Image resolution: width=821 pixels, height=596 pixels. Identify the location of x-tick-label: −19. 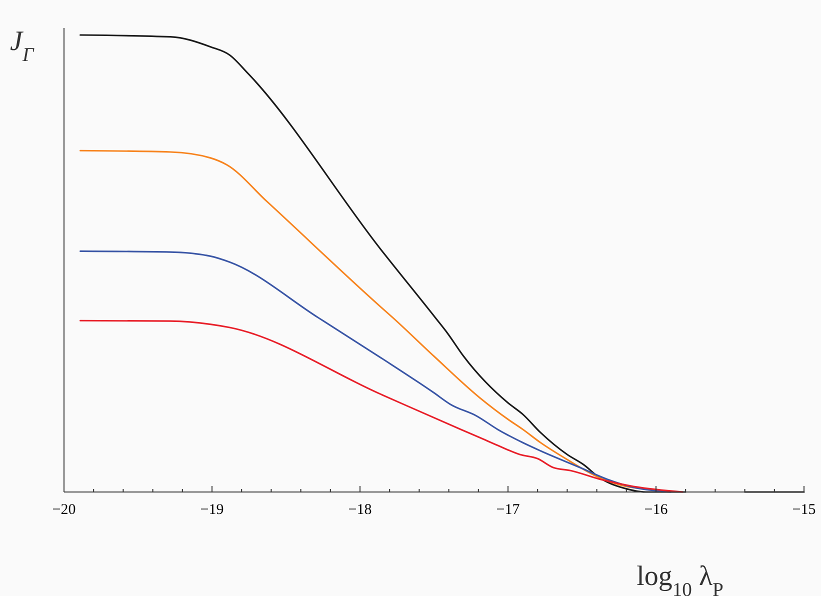
(212, 510).